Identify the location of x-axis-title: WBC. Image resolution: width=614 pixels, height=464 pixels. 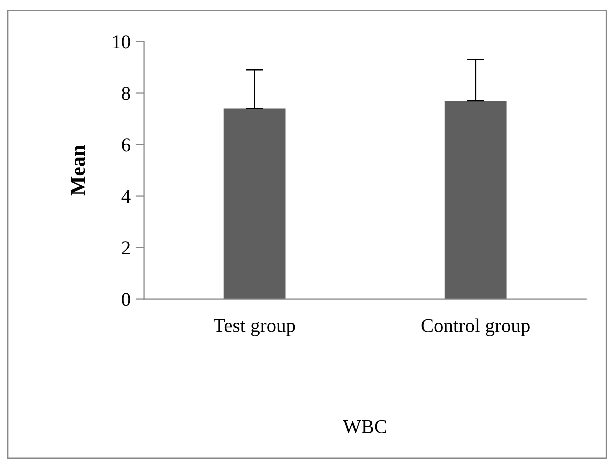
(364, 427).